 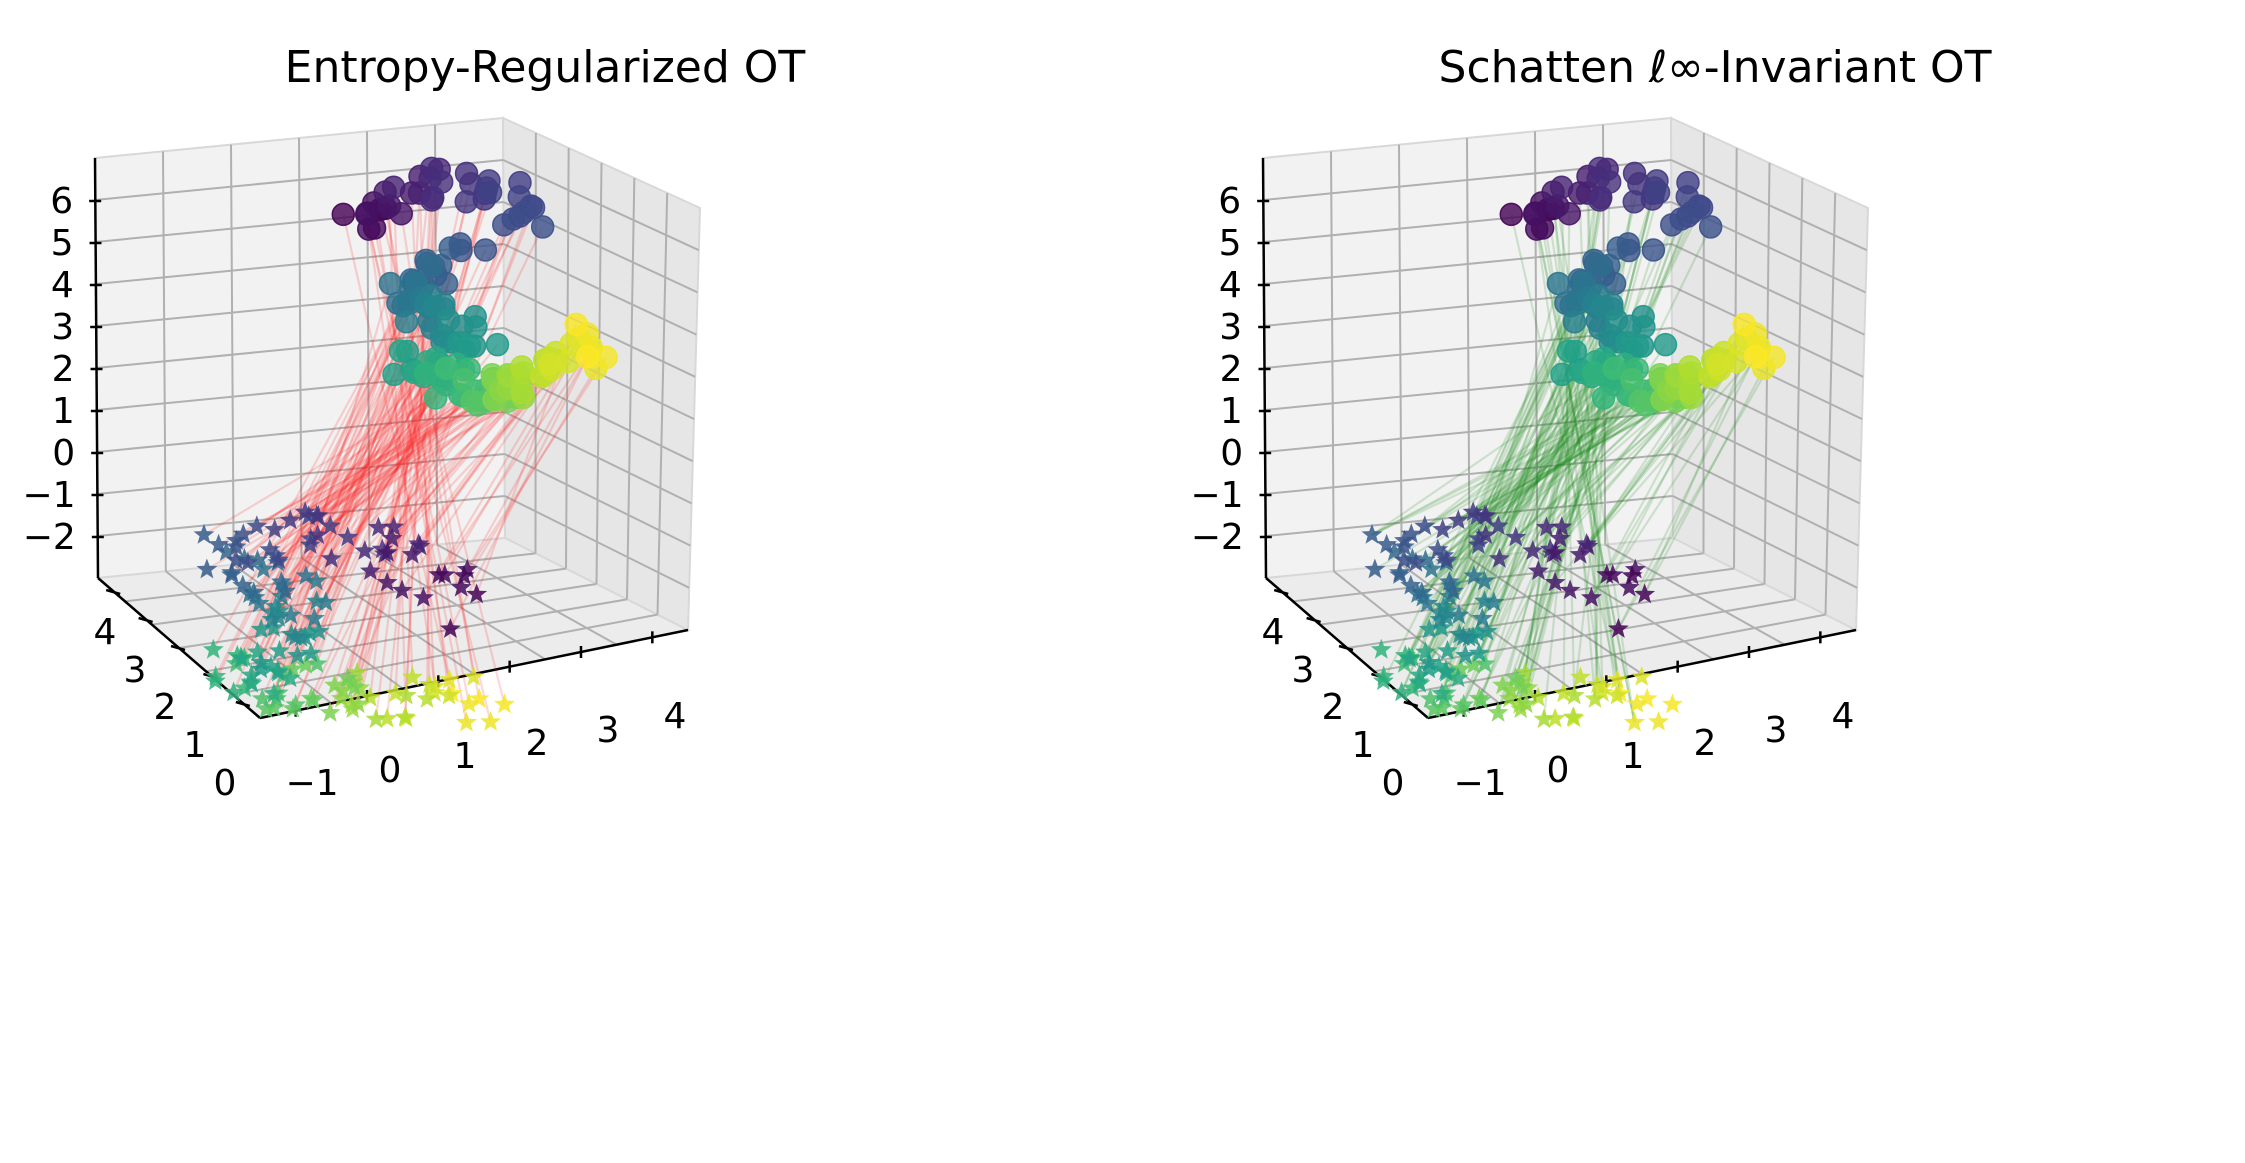 I want to click on y-tick-mark, so click(x=178, y=648).